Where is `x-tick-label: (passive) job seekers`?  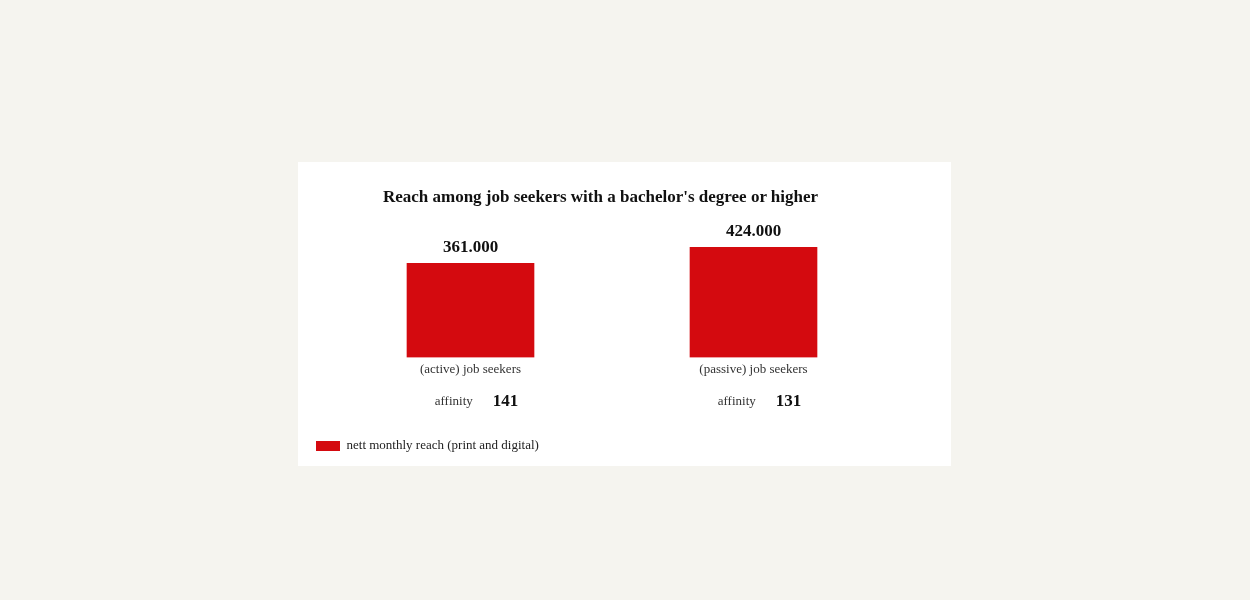
x-tick-label: (passive) job seekers is located at coordinates (753, 368).